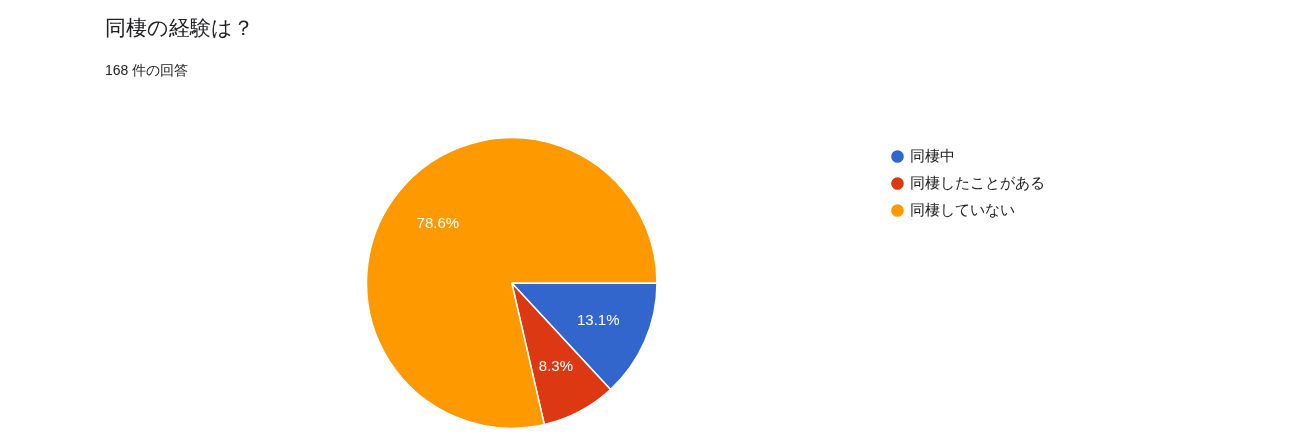  I want to click on legend-label: 同棲中, so click(932, 155).